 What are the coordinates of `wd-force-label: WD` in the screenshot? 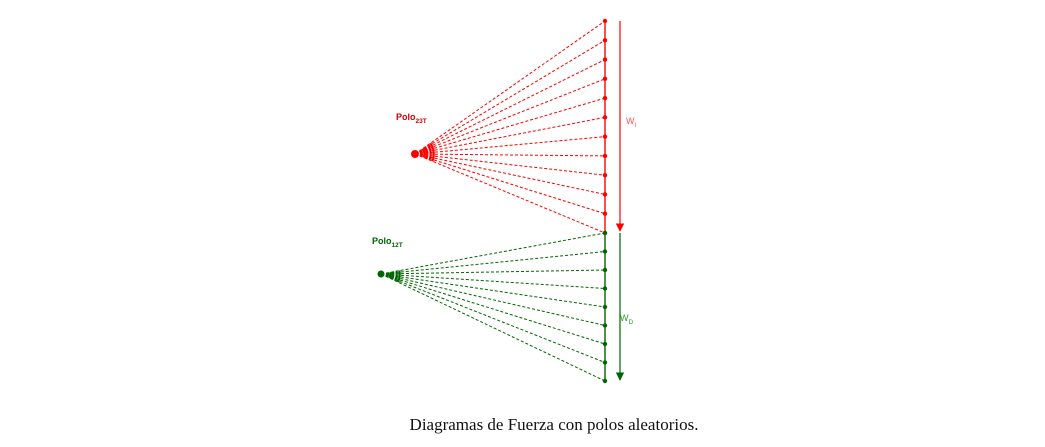 It's located at (627, 319).